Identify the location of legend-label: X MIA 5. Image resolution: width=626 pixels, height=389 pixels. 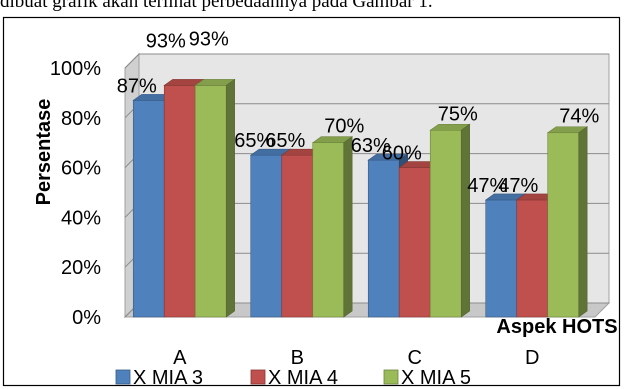
(436, 378).